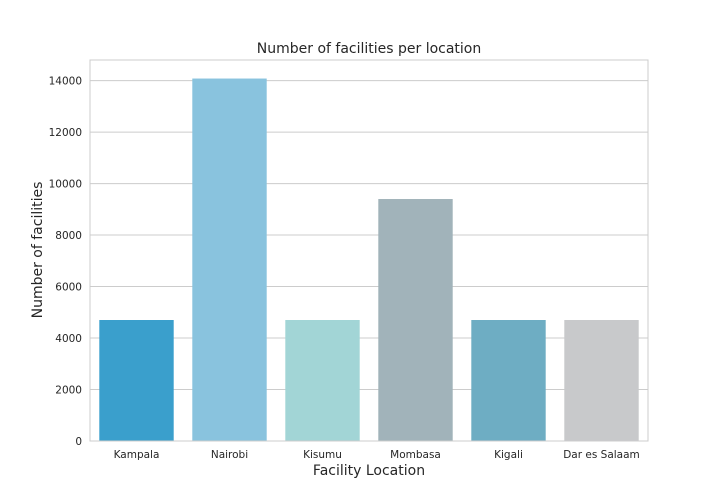 This screenshot has width=720, height=504. What do you see at coordinates (78, 442) in the screenshot?
I see `y-tick-label: 0` at bounding box center [78, 442].